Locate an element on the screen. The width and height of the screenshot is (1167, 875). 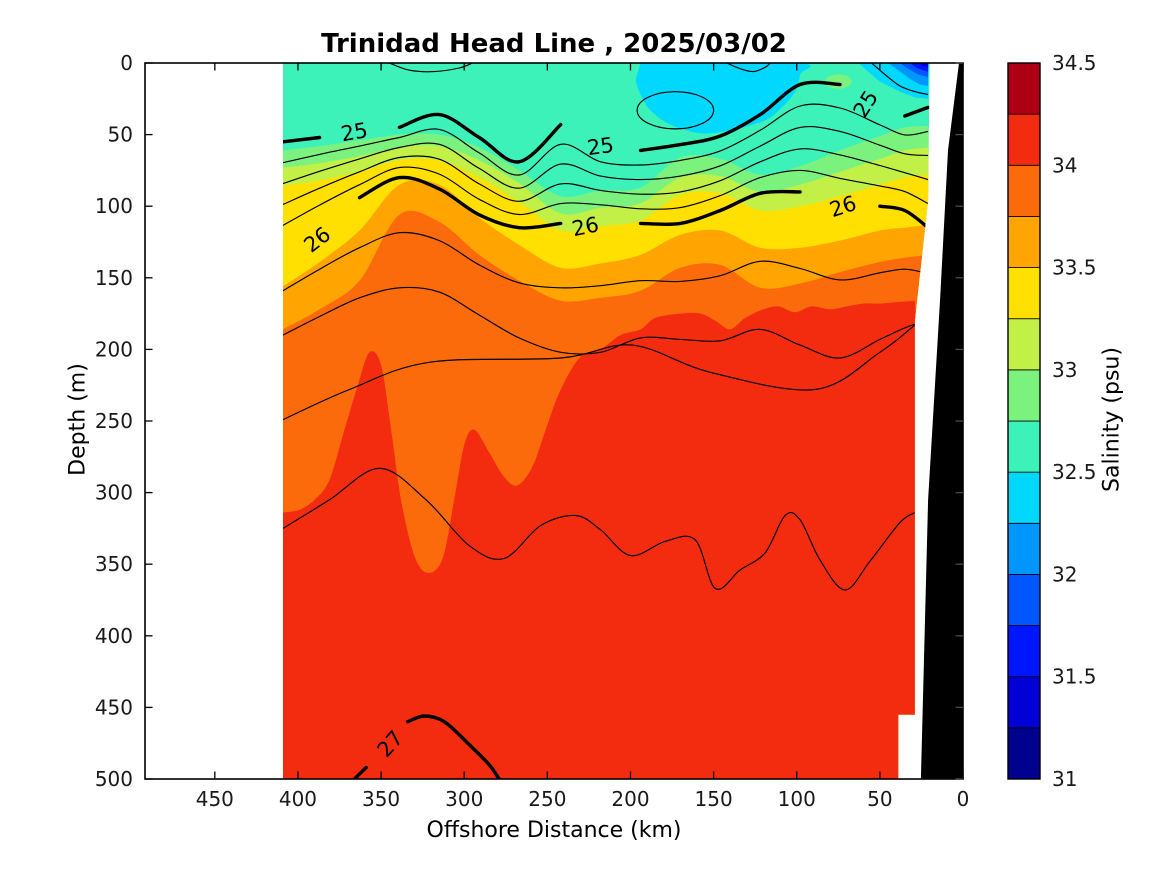
y-tick-label: 350 is located at coordinates (114, 564).